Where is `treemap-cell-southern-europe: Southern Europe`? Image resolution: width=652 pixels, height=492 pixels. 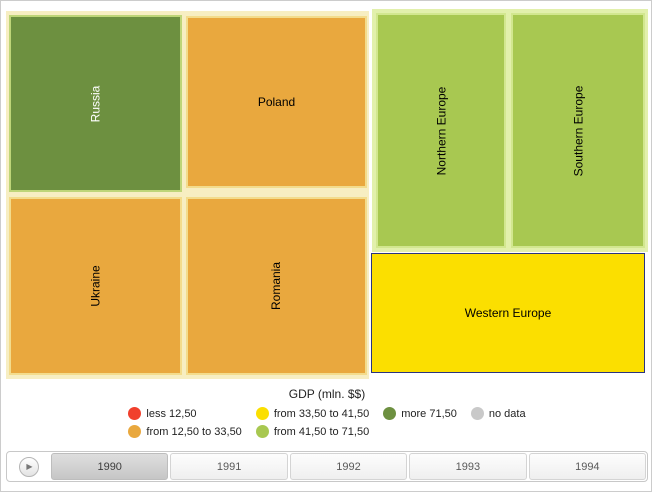 treemap-cell-southern-europe: Southern Europe is located at coordinates (578, 130).